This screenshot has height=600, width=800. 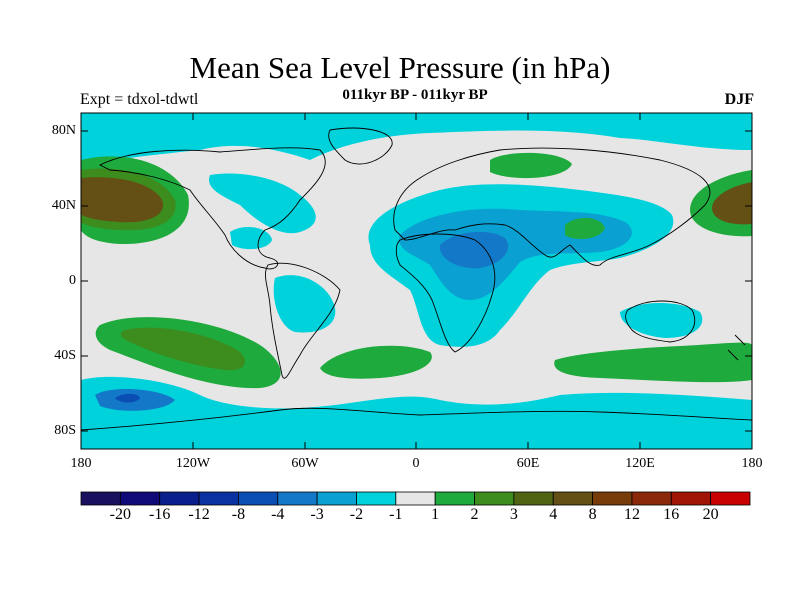 I want to click on coast-africa, so click(x=445, y=293).